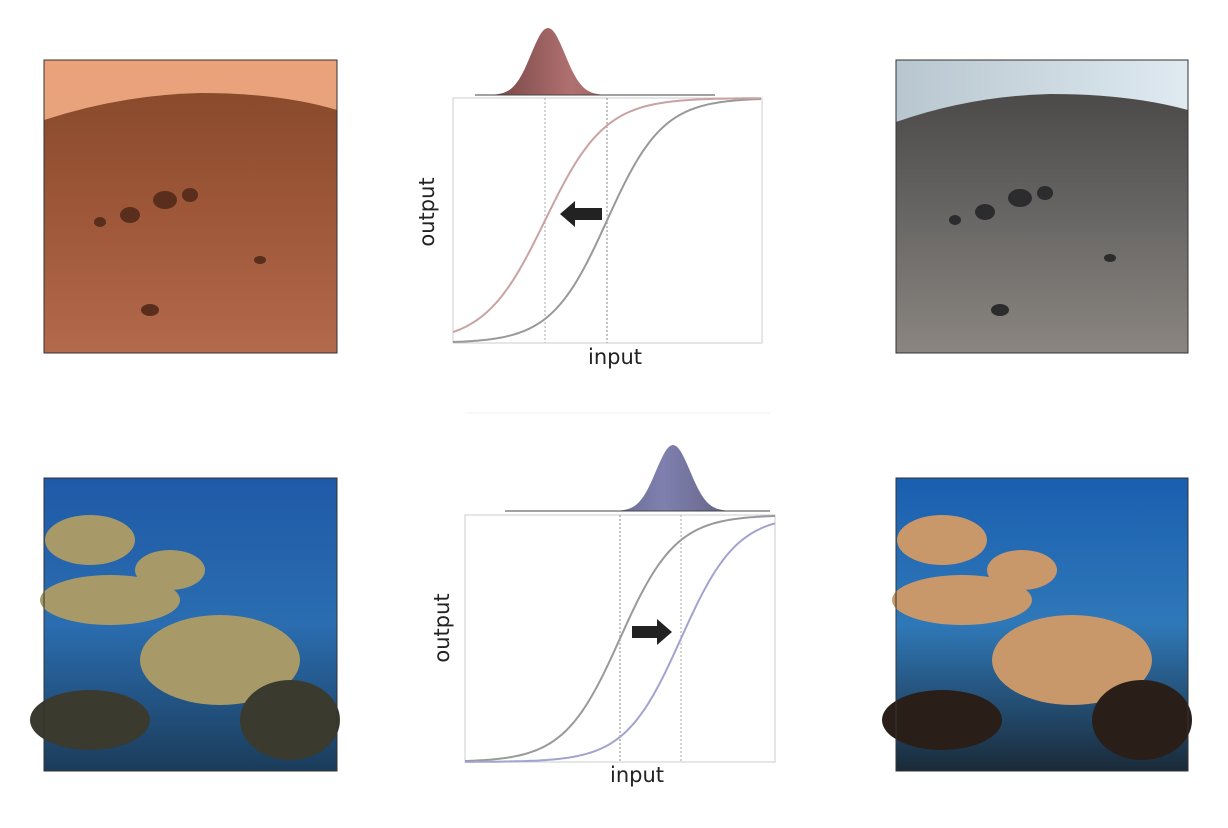  What do you see at coordinates (1042, 206) in the screenshot?
I see `mars-corrected-image` at bounding box center [1042, 206].